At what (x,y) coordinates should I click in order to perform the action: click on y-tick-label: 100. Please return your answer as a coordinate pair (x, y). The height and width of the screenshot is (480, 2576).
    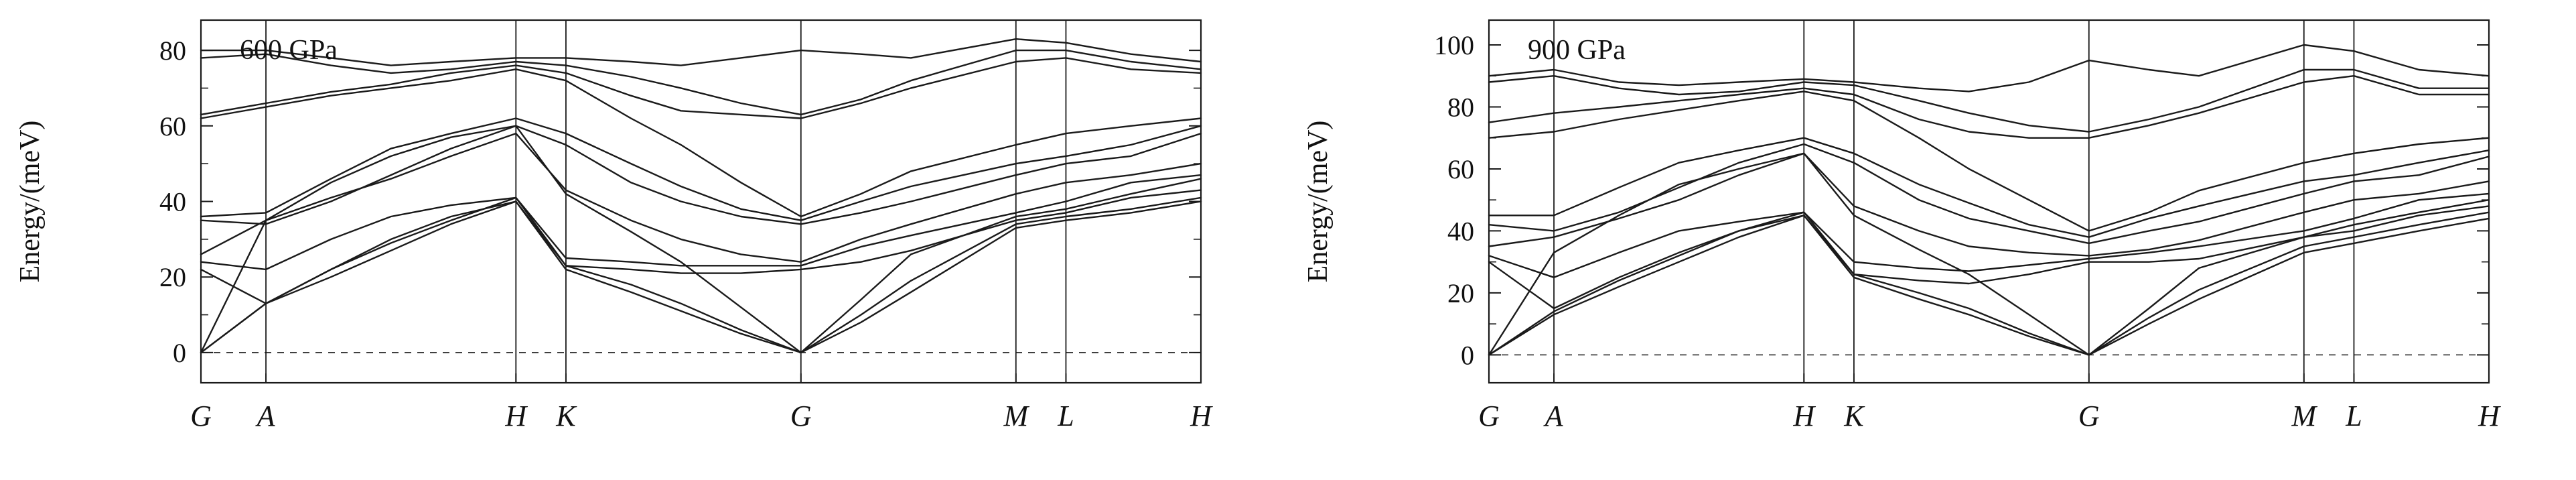
    Looking at the image, I should click on (1454, 45).